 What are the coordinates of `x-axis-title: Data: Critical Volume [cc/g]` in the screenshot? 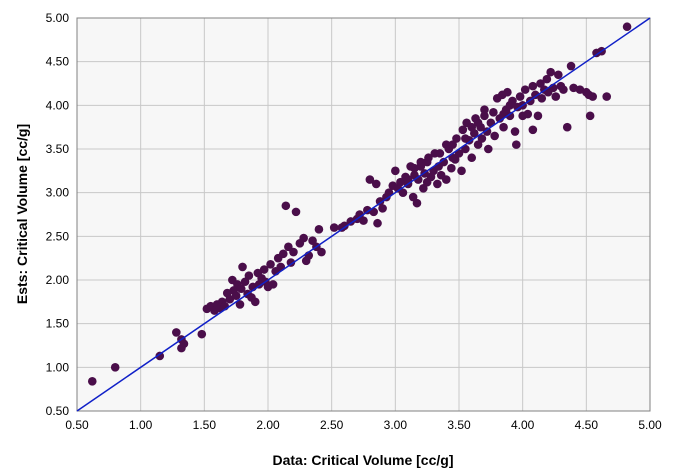 It's located at (362, 460).